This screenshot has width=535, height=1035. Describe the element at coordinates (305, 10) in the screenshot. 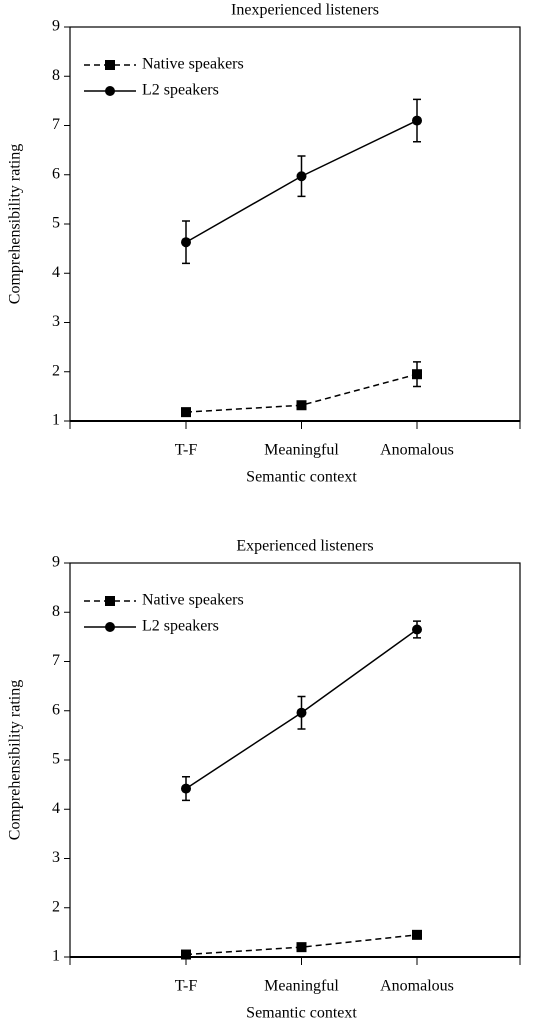

I see `chart-title: Inexperienced listeners` at that location.